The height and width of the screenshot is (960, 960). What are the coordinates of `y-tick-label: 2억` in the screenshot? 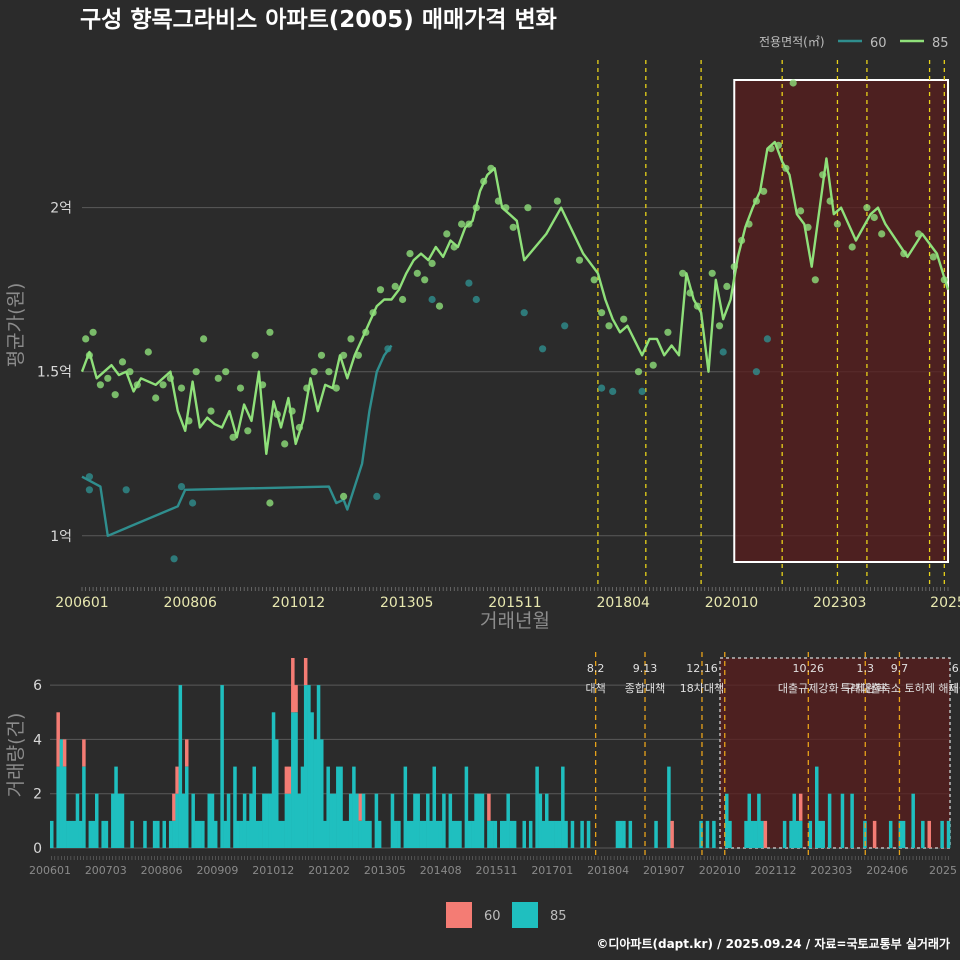 It's located at (61, 209).